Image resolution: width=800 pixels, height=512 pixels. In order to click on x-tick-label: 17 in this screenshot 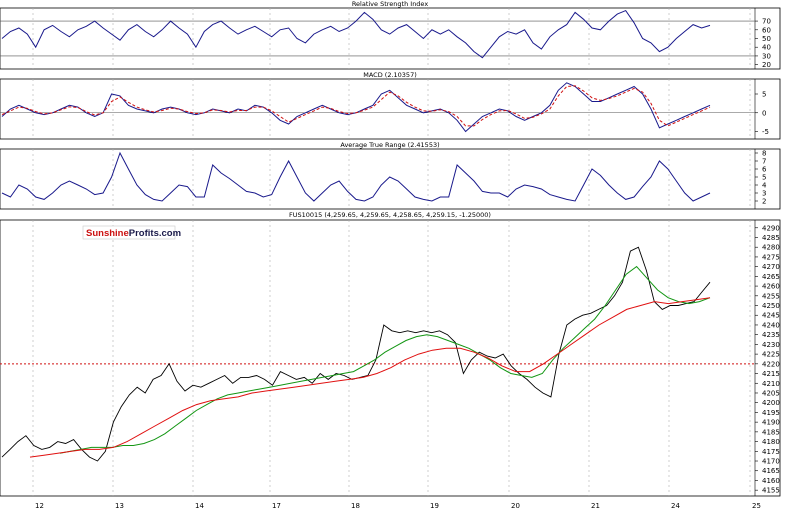, I will do `click(276, 506)`.